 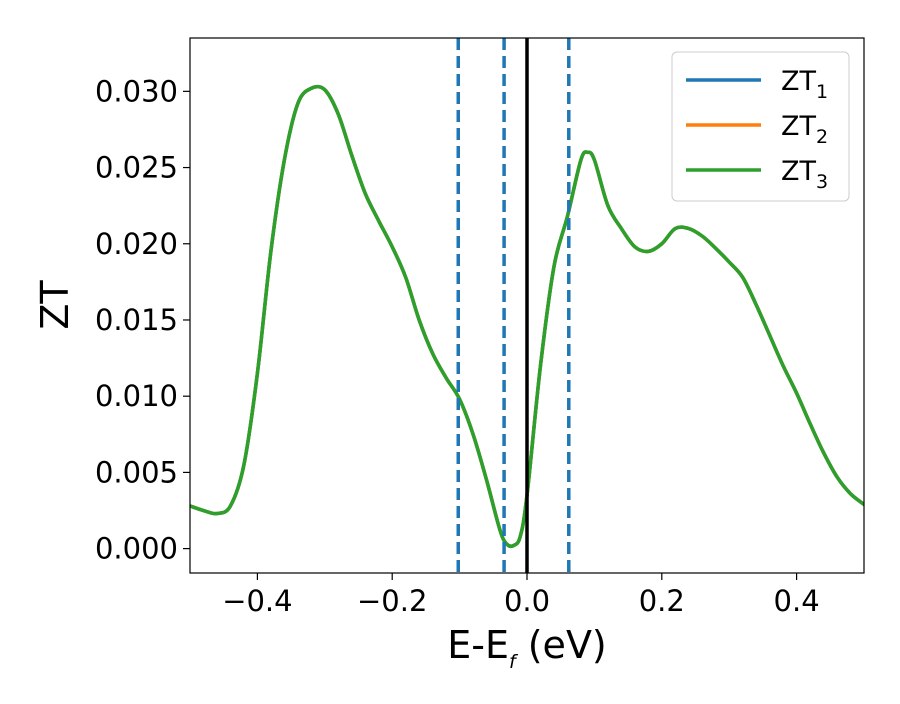 What do you see at coordinates (136, 320) in the screenshot?
I see `y-tick-label: 0.015` at bounding box center [136, 320].